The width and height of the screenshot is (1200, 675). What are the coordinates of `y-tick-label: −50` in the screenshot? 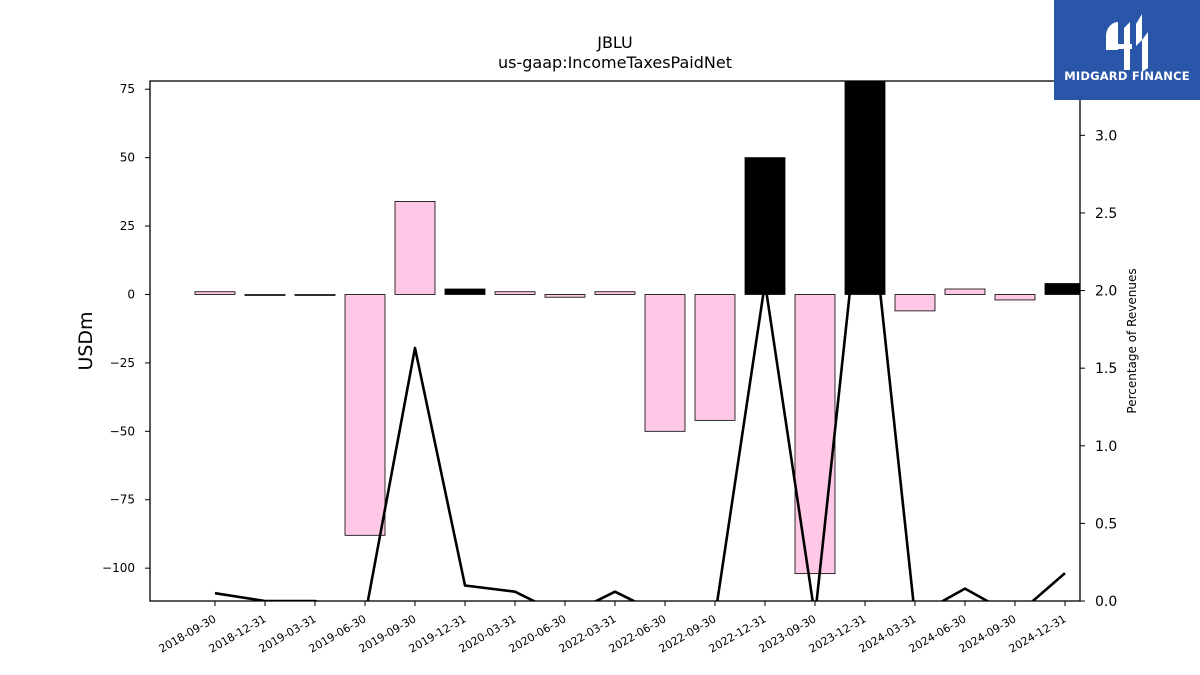 It's located at (122, 431).